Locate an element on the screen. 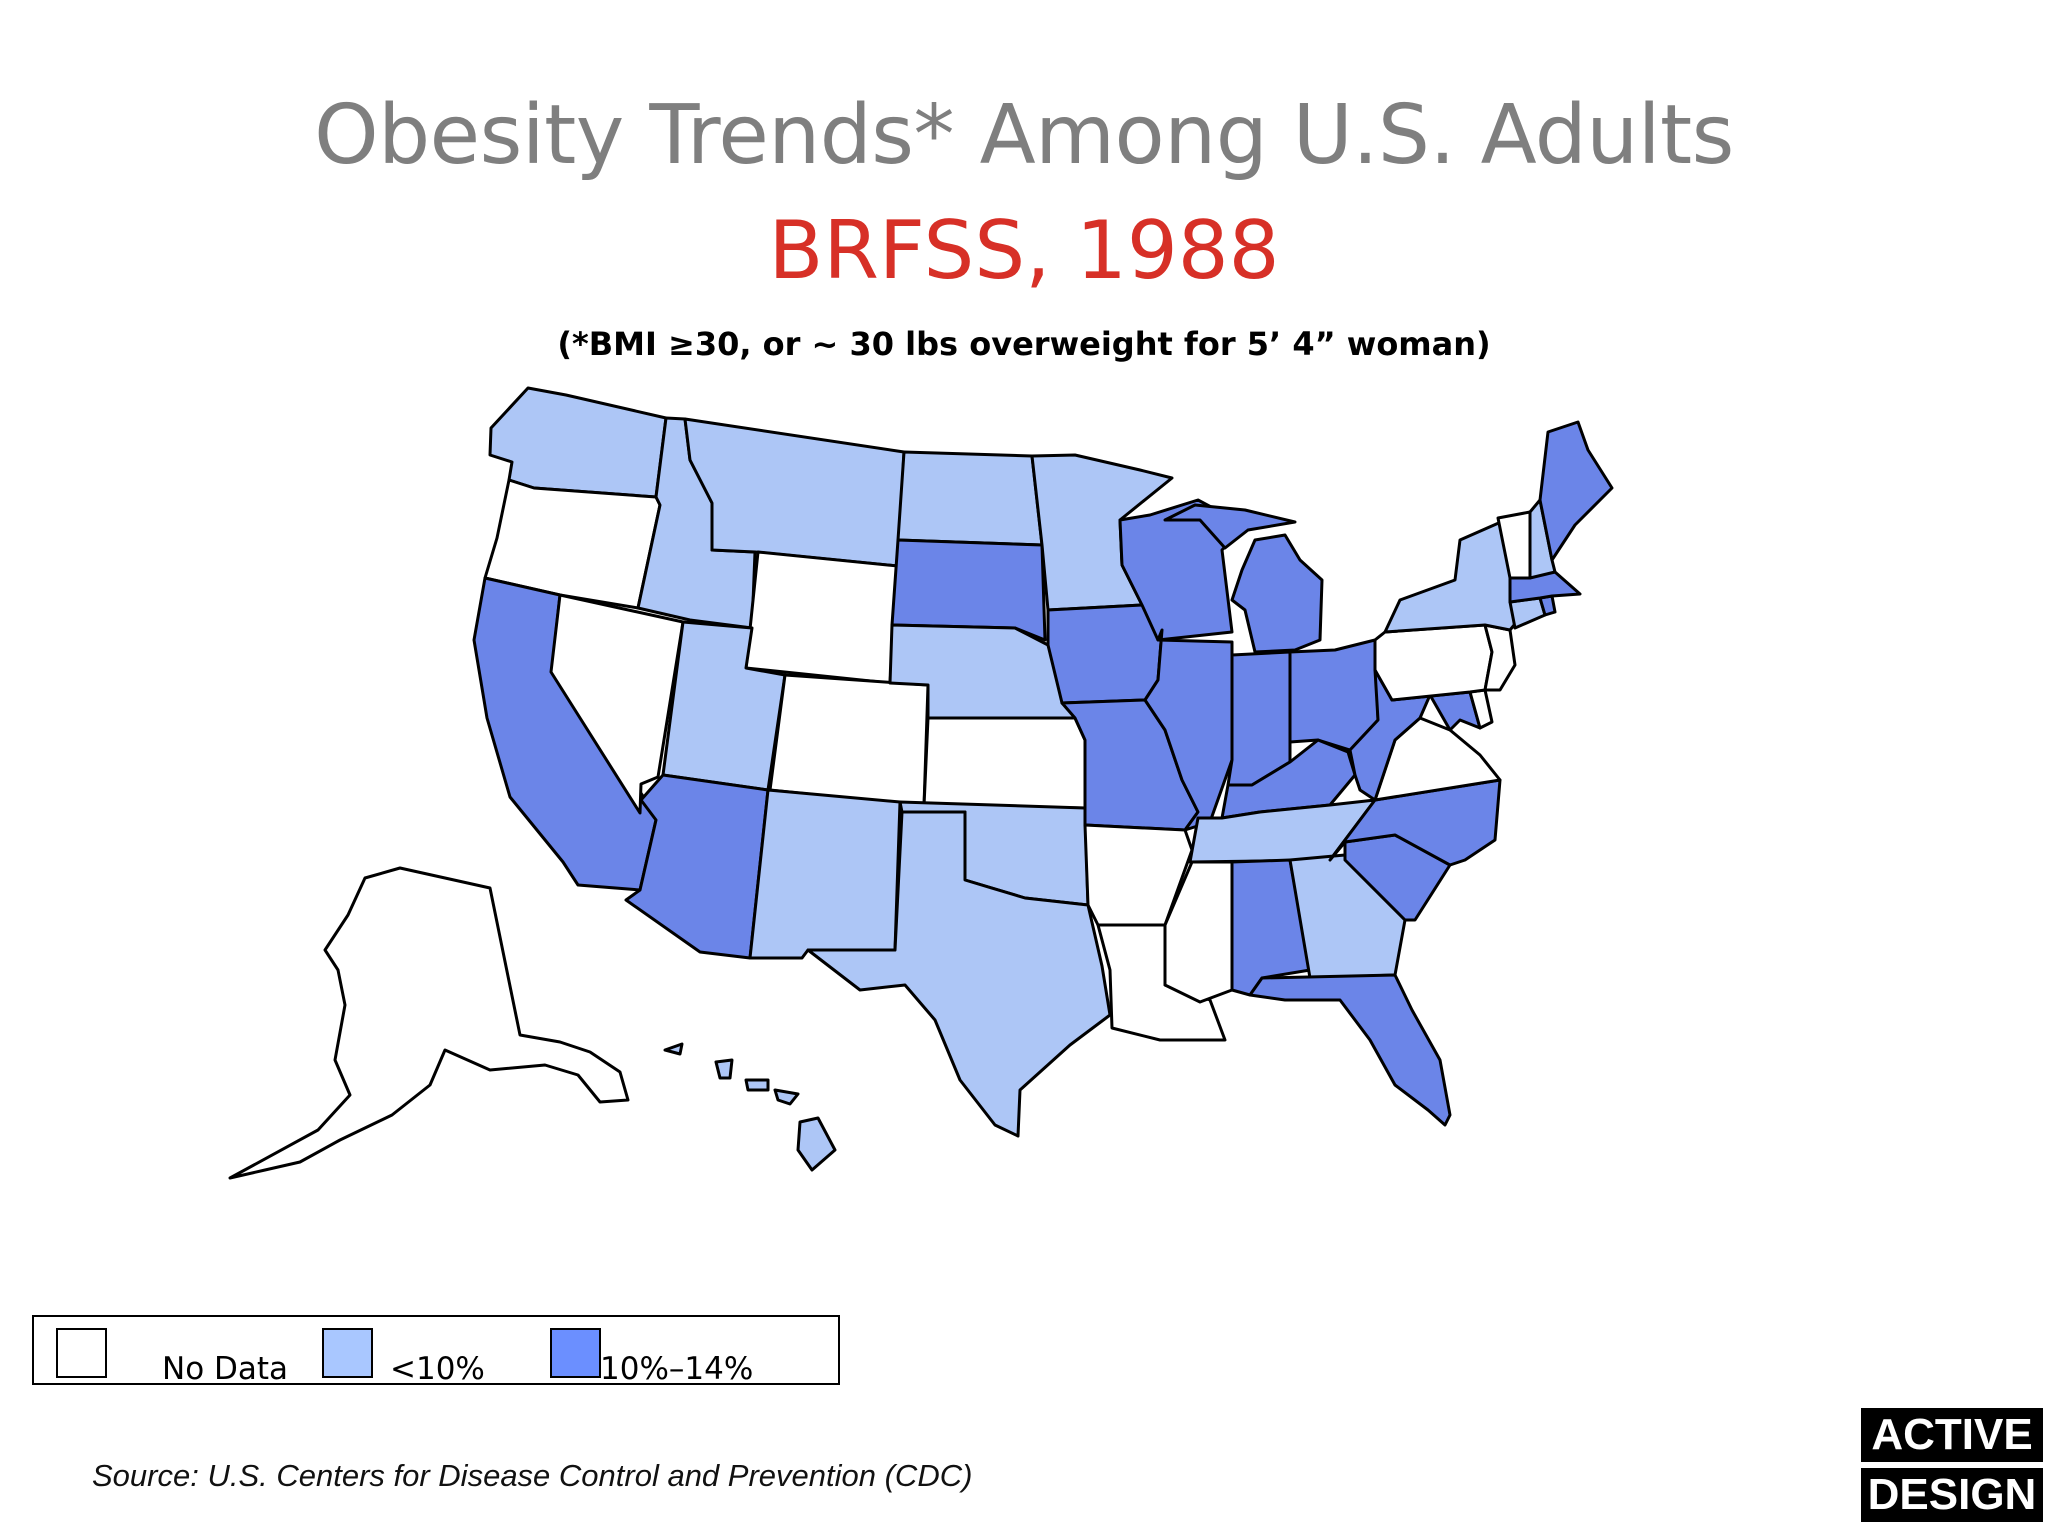 The image size is (2048, 1536). active-design-logo: ACTIVE DESIGN is located at coordinates (1952, 1468).